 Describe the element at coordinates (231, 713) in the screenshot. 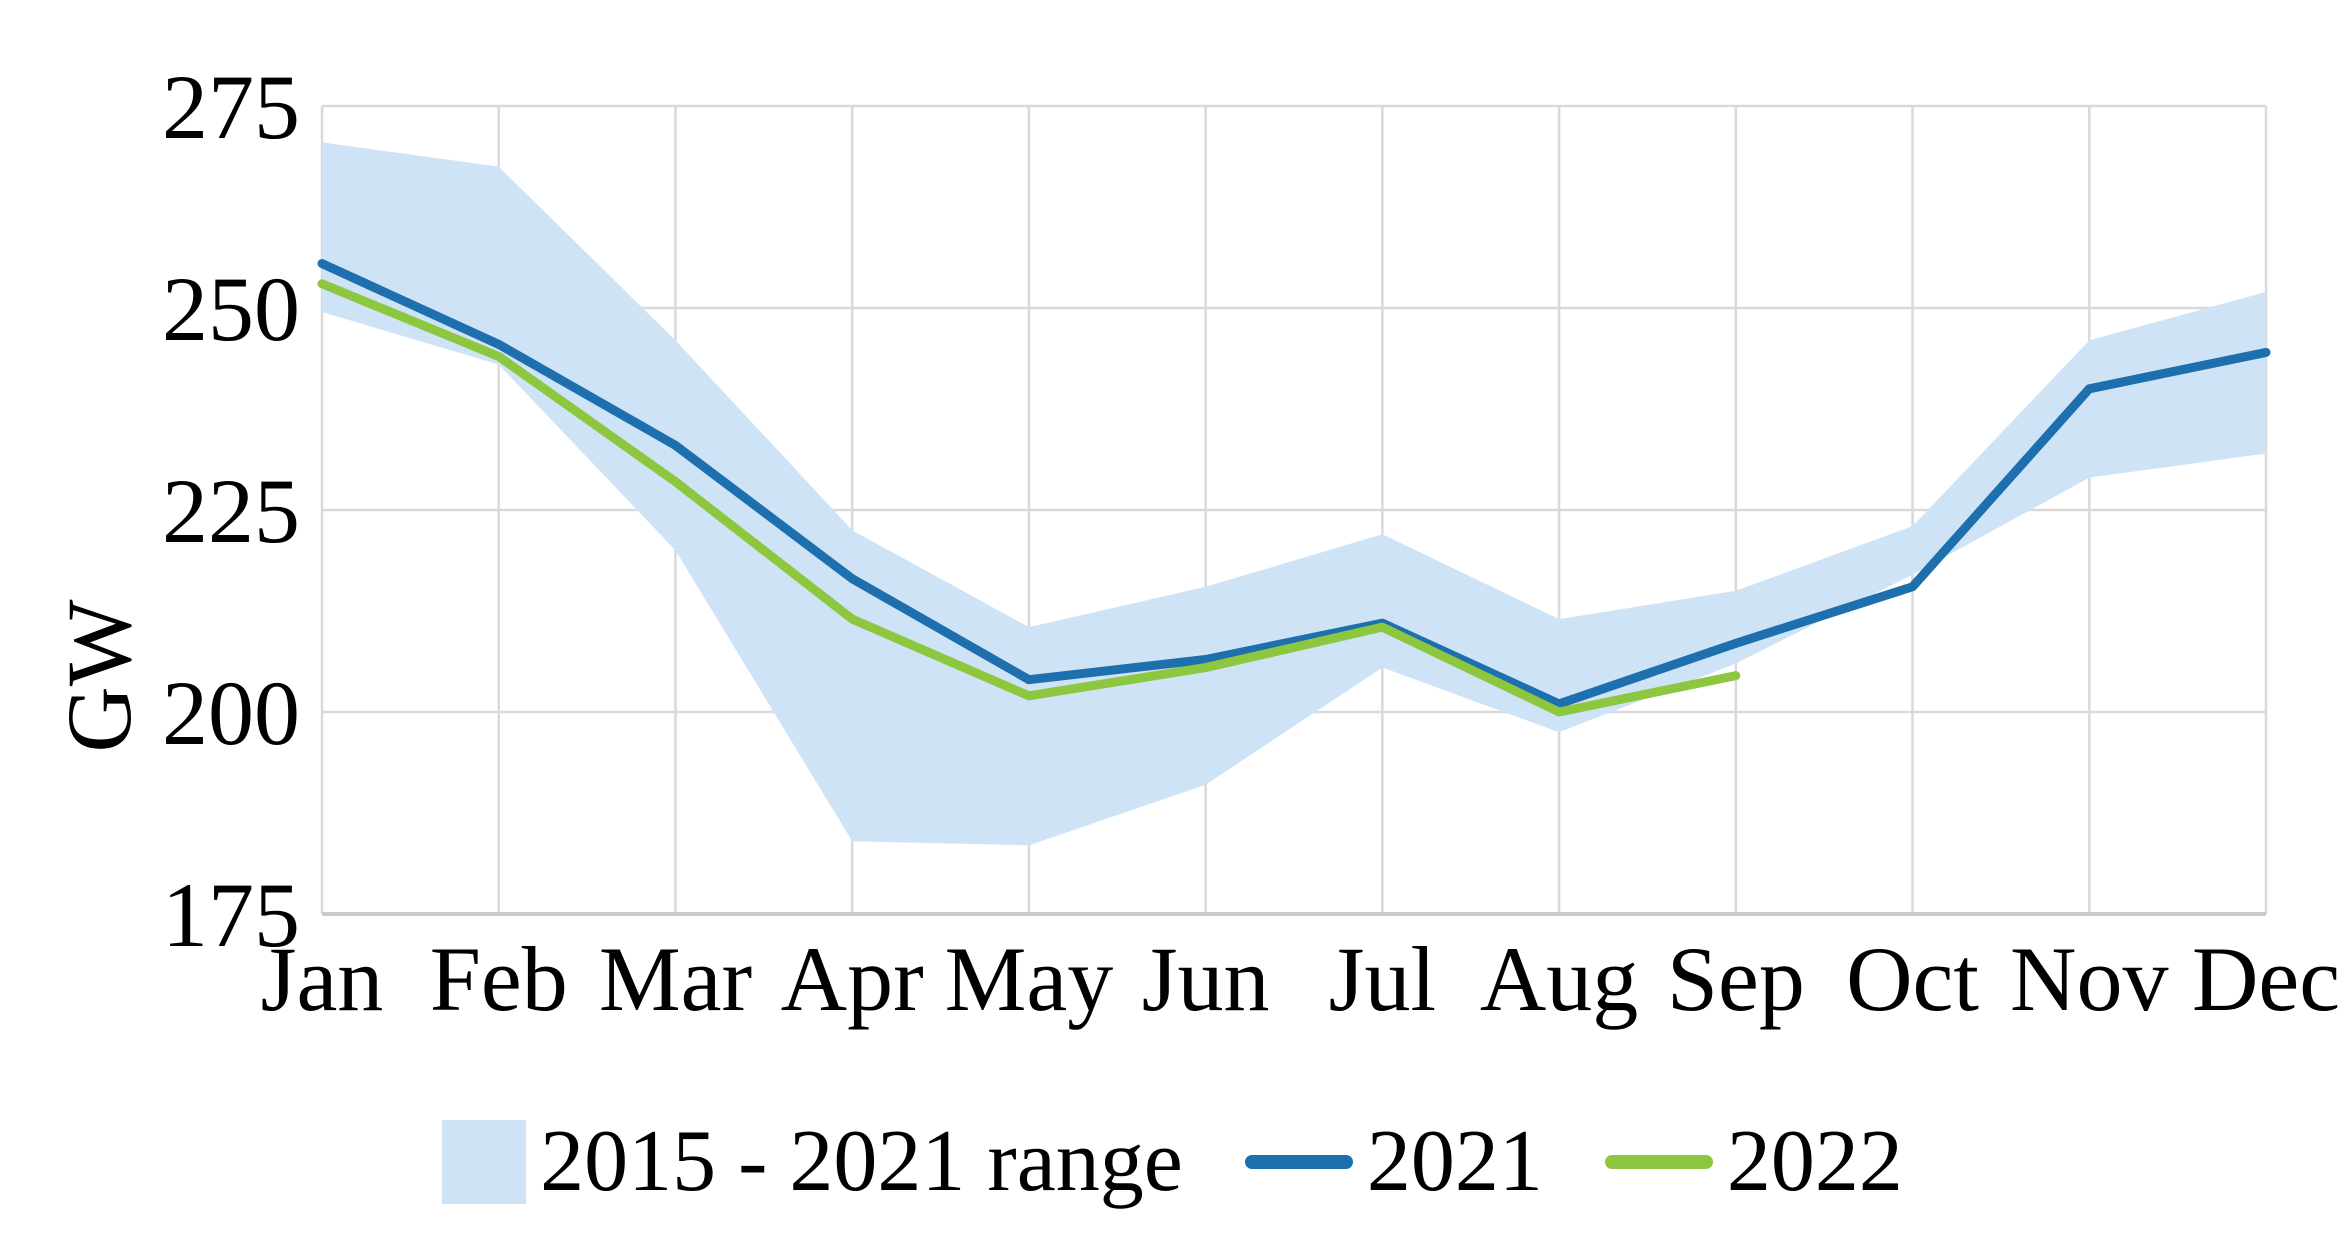

I see `y-tick-label: 200` at that location.